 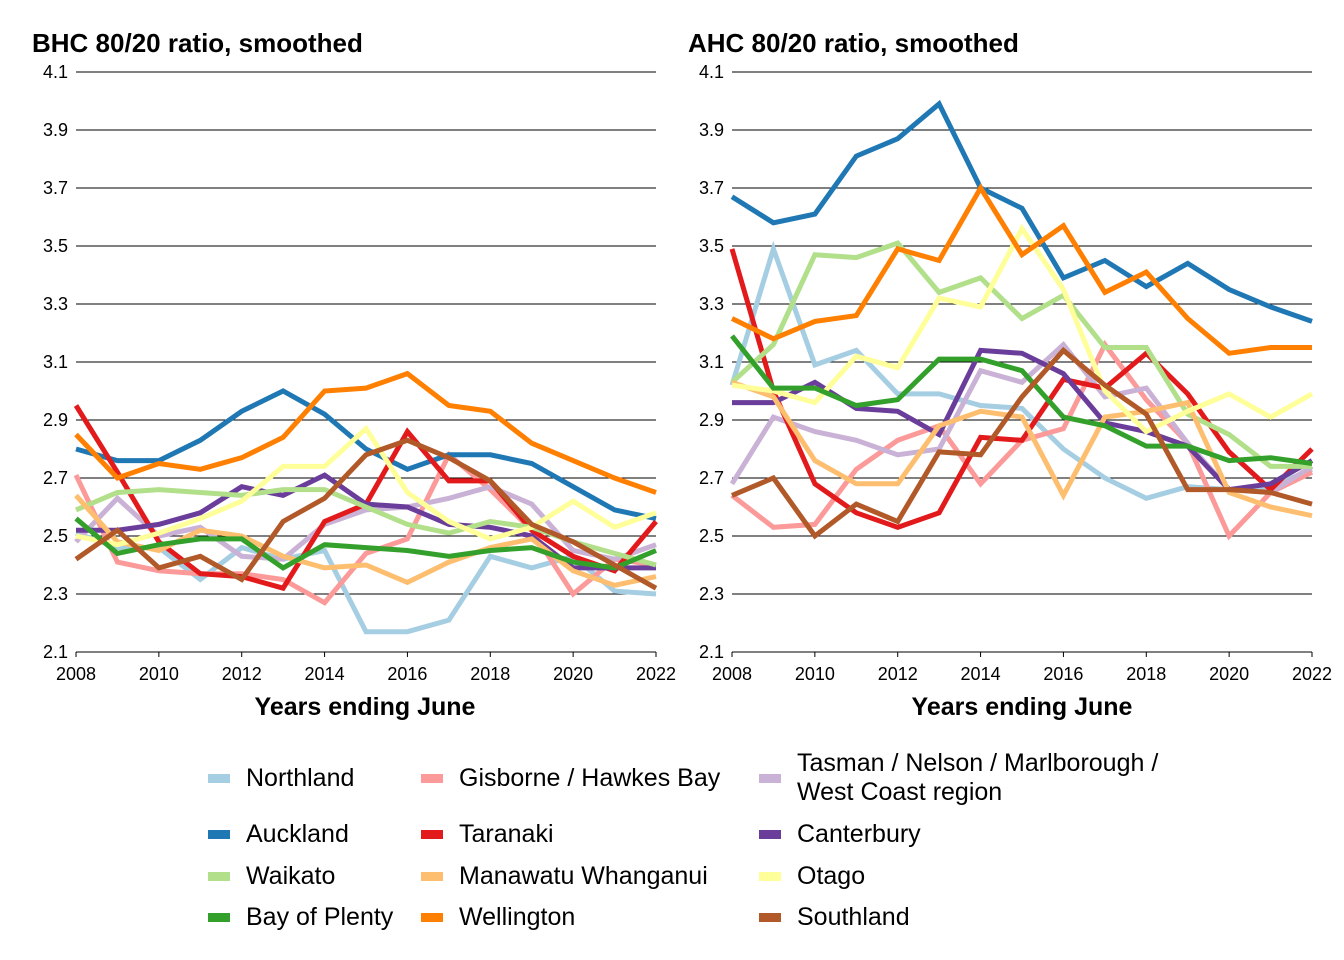 I want to click on bhc-y-tick-label: 2.7, so click(x=55, y=478).